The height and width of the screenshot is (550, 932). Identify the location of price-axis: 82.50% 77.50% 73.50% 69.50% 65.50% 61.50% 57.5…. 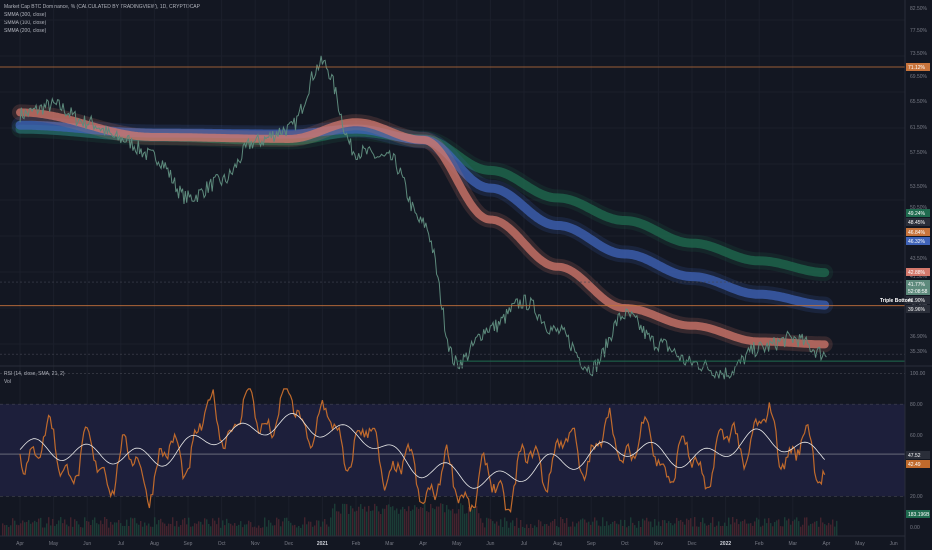
(918, 180).